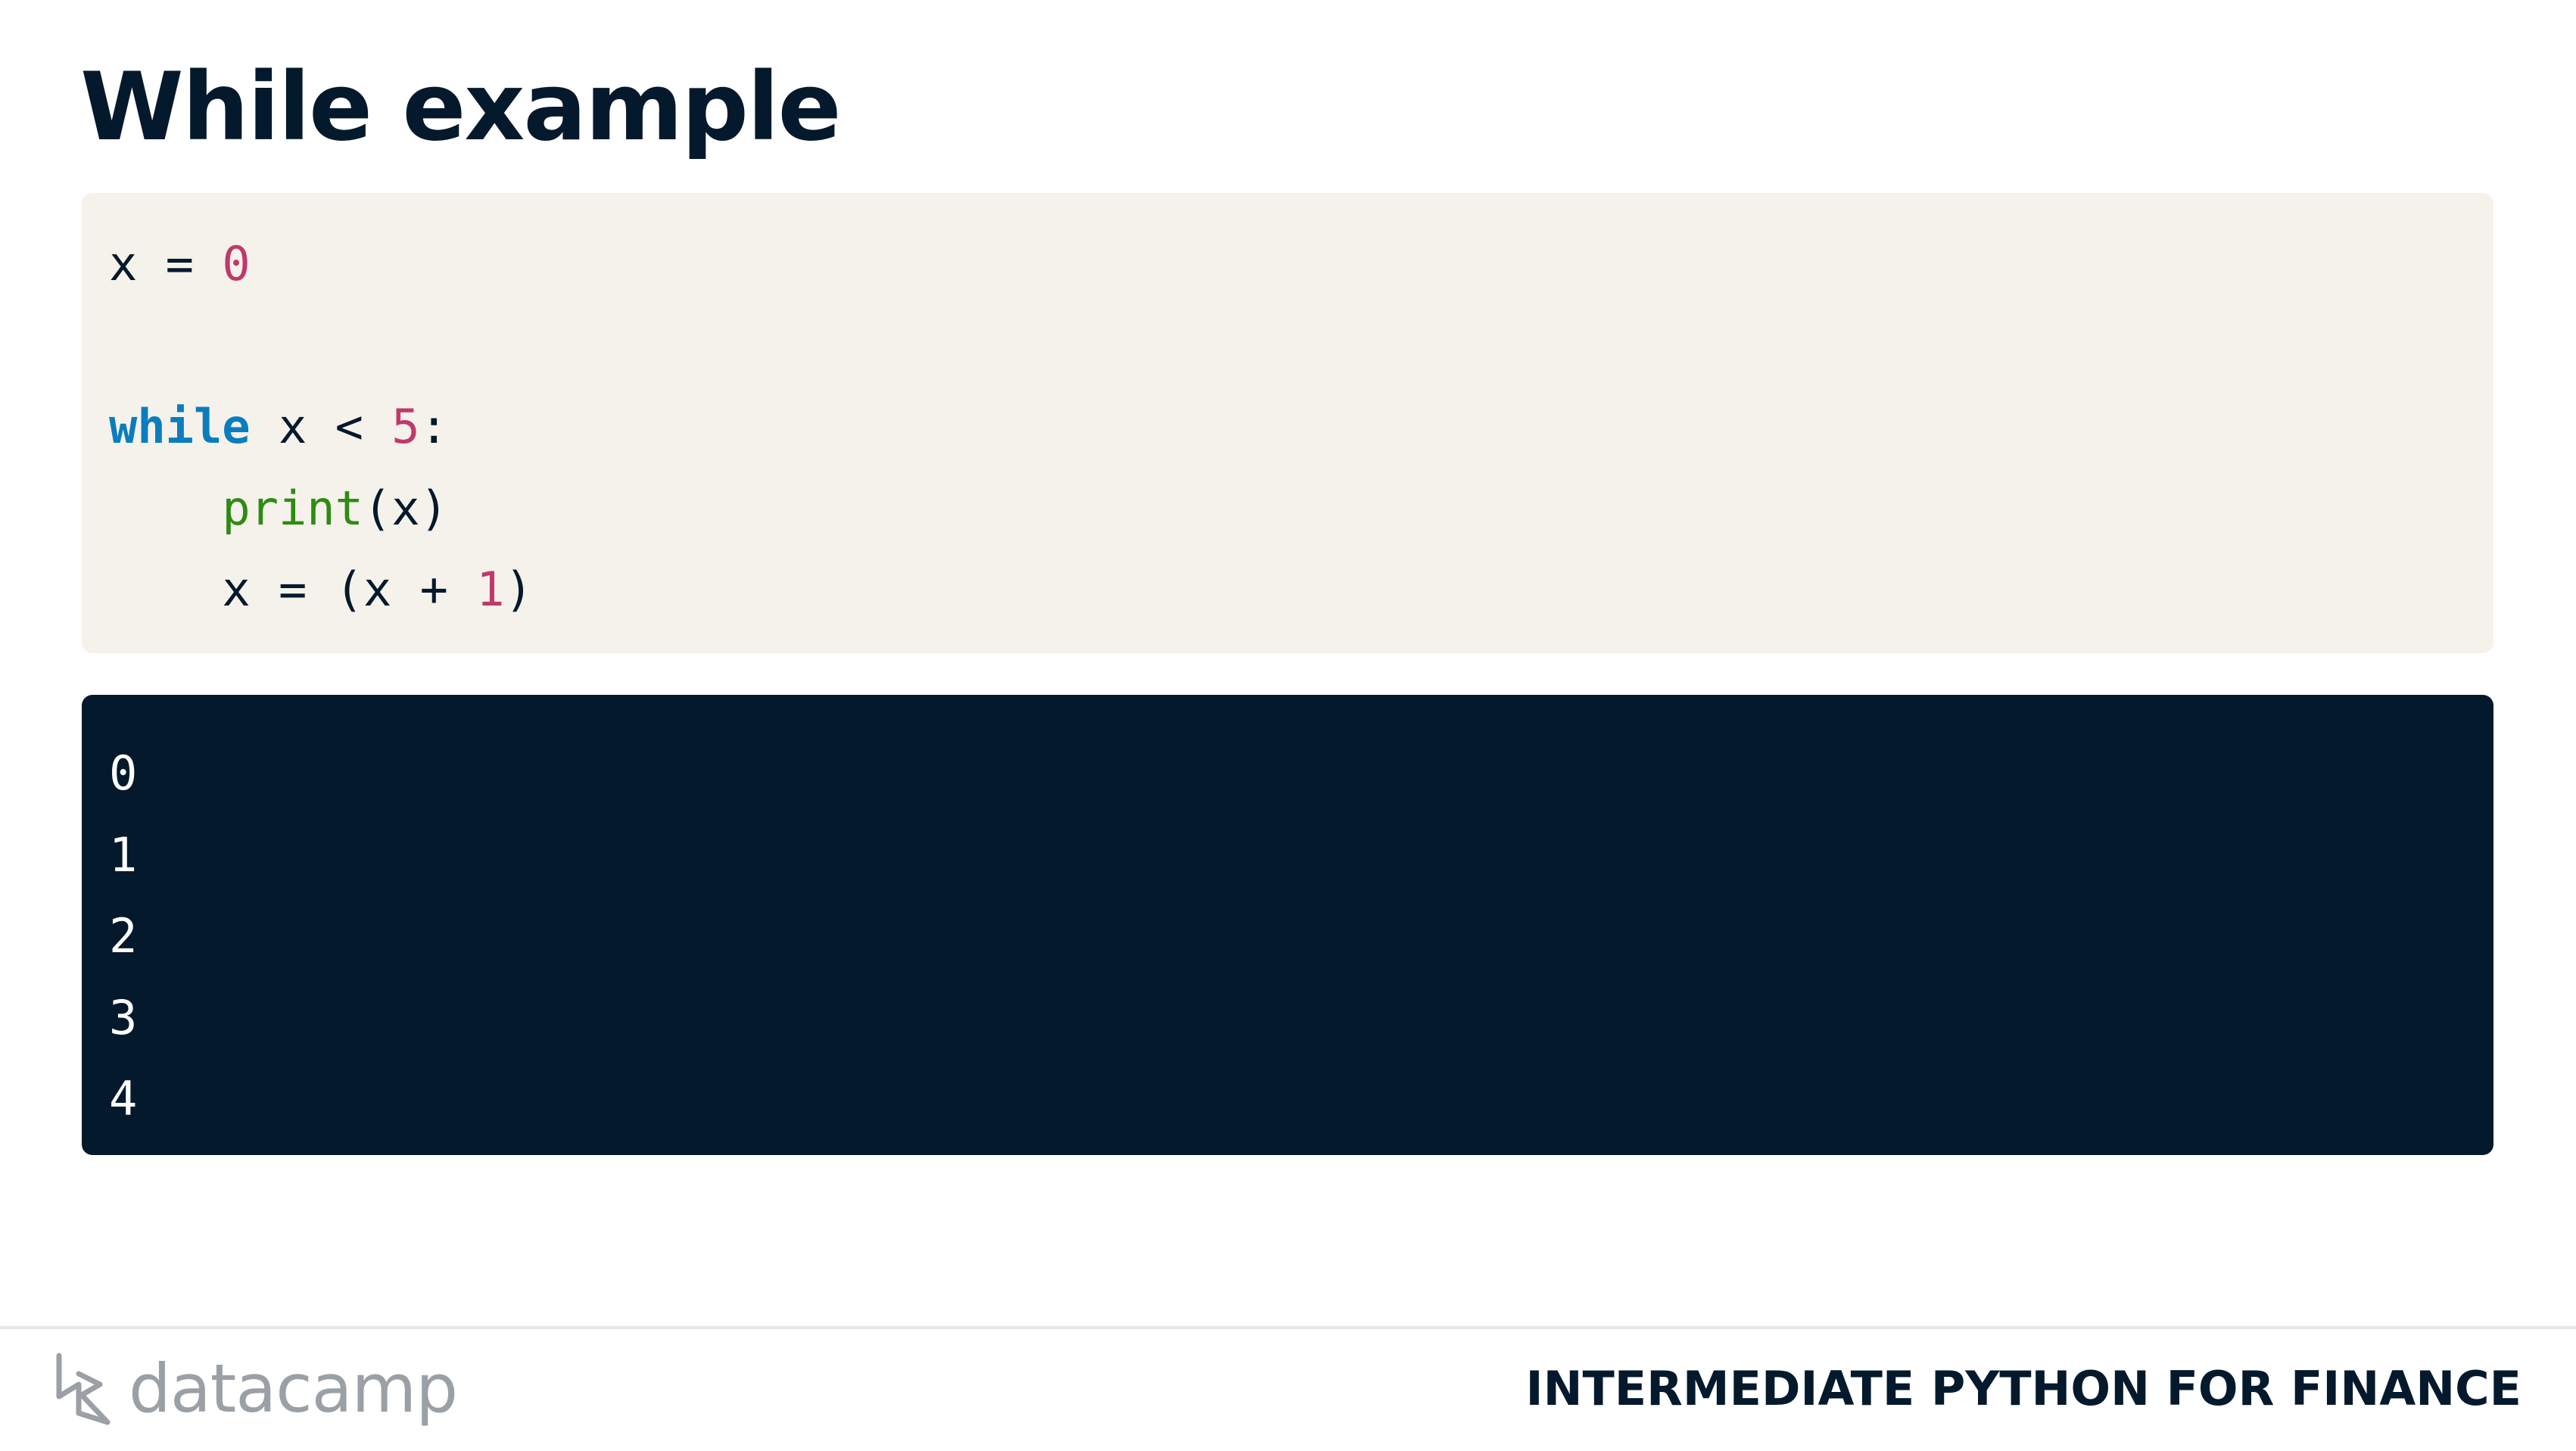 This screenshot has height=1451, width=2576. What do you see at coordinates (83, 1389) in the screenshot?
I see `datacamp-logo-icon` at bounding box center [83, 1389].